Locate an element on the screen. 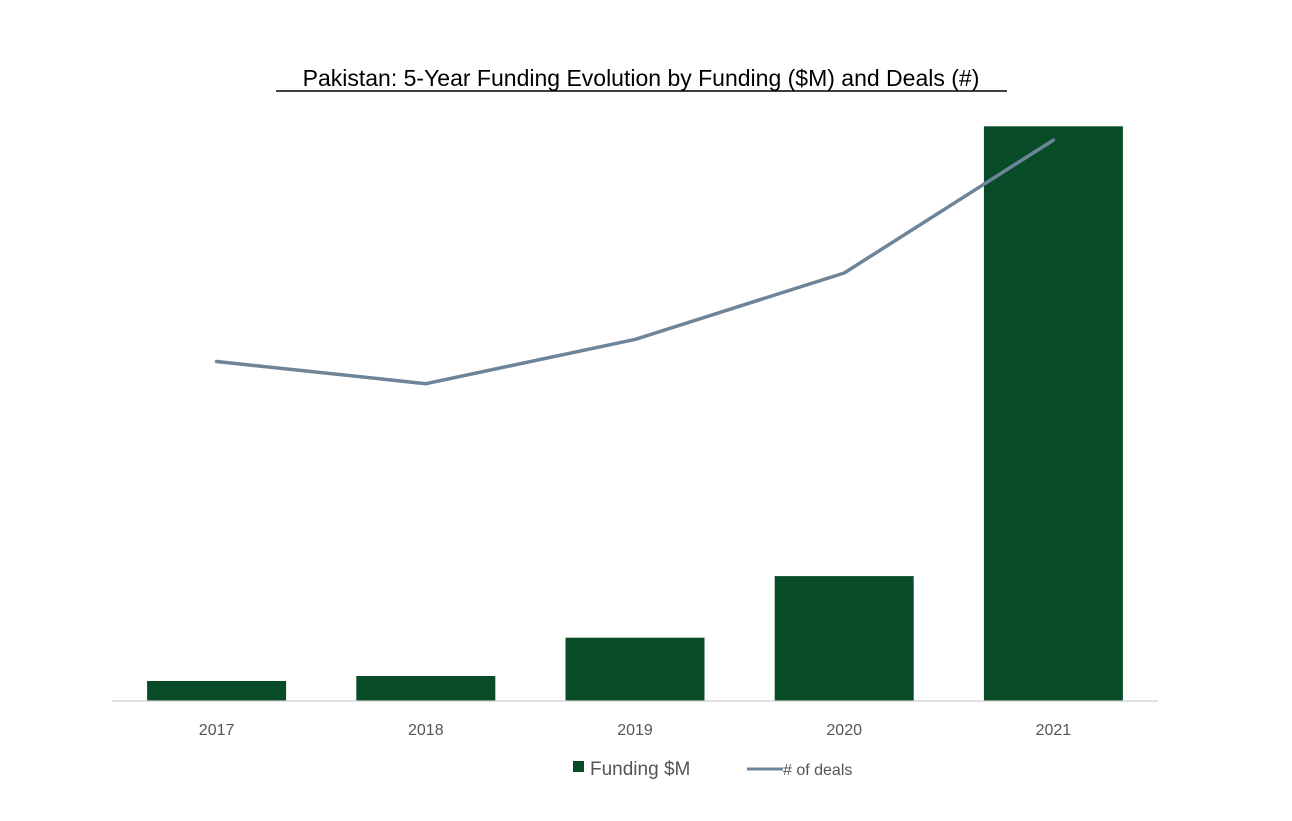 This screenshot has height=821, width=1292. legend: Funding $M # of deals is located at coordinates (712, 769).